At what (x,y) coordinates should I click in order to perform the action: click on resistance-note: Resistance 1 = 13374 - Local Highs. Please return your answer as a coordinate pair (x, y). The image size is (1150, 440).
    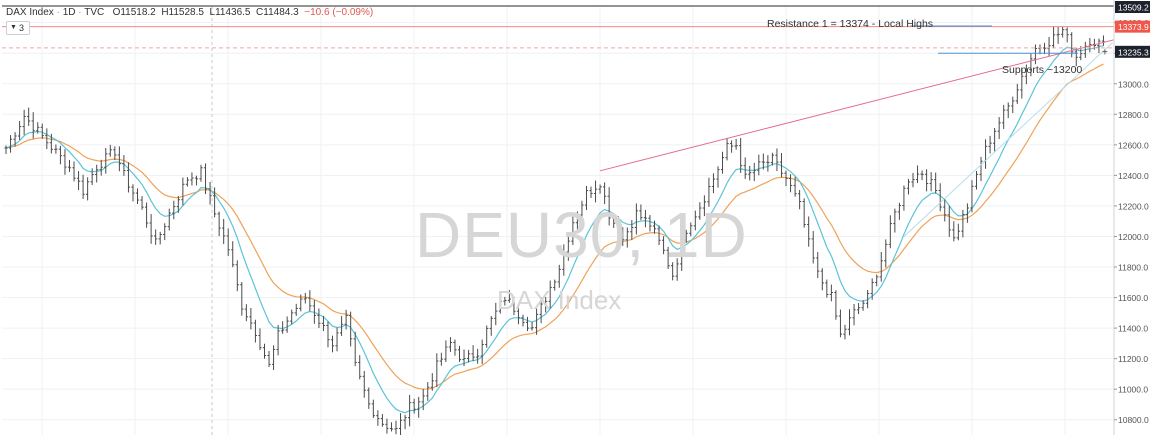
    Looking at the image, I should click on (850, 24).